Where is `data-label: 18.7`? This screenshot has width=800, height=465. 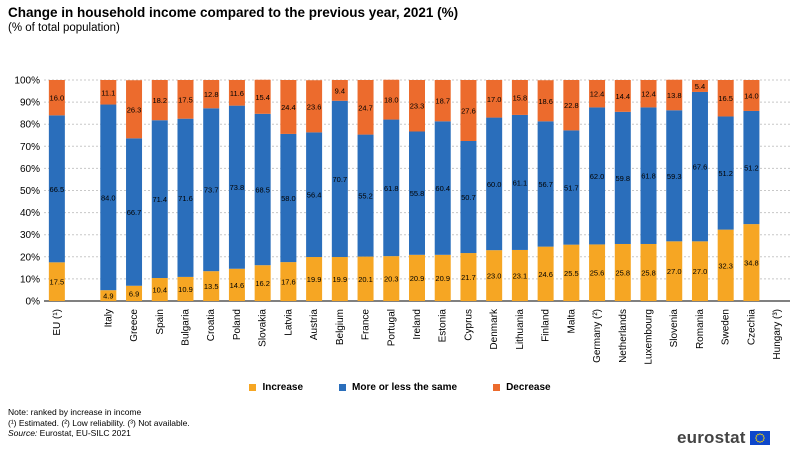
data-label: 18.7 is located at coordinates (442, 101).